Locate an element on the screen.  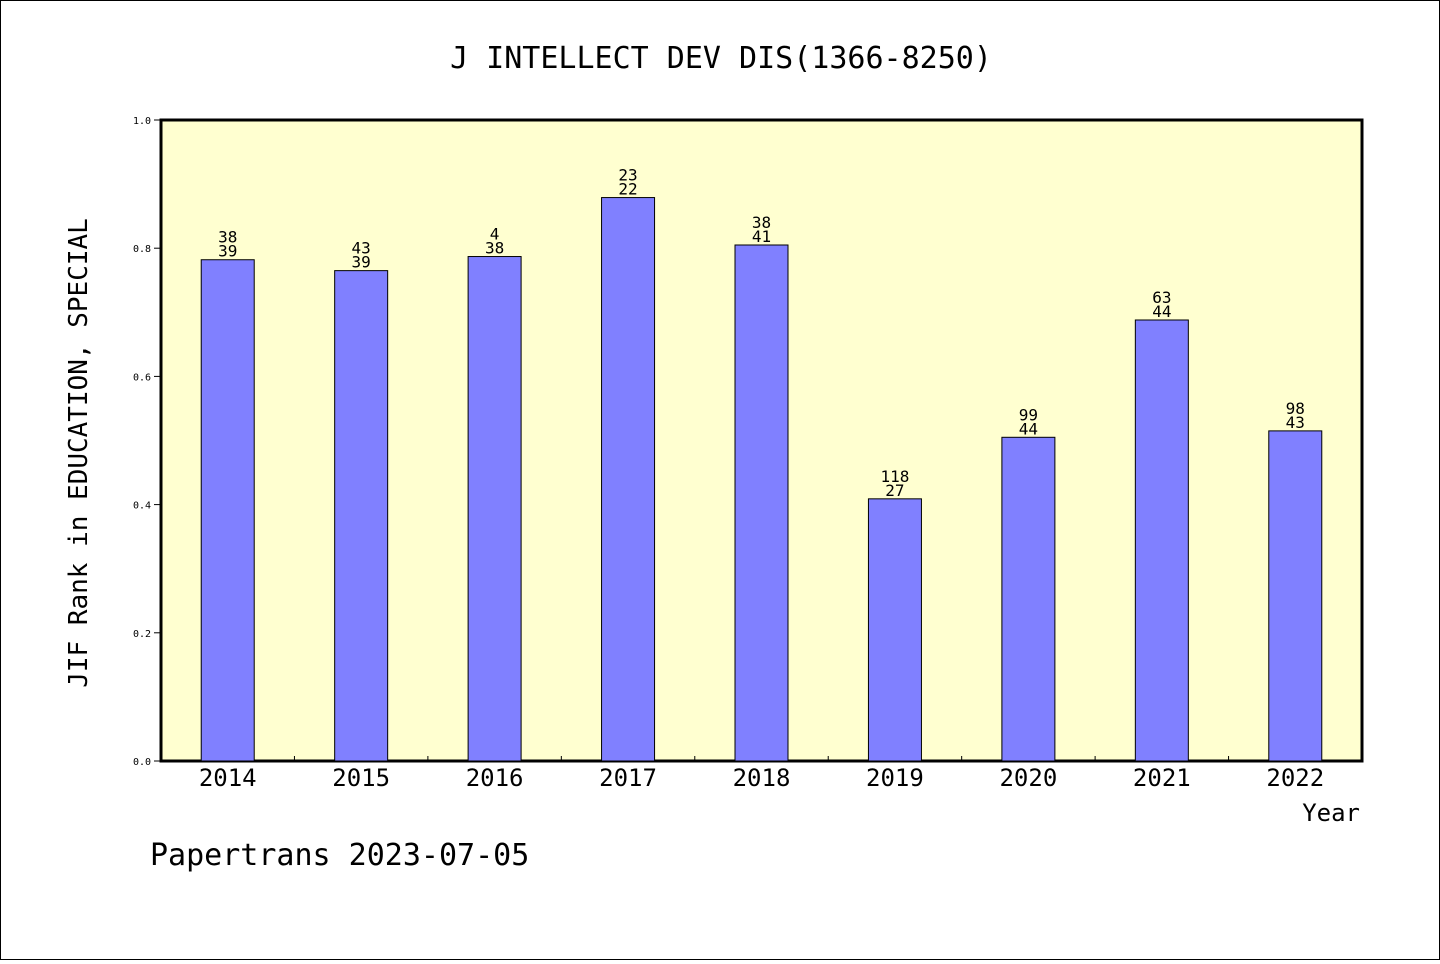
x-tick-label-2017: 2017 is located at coordinates (628, 778).